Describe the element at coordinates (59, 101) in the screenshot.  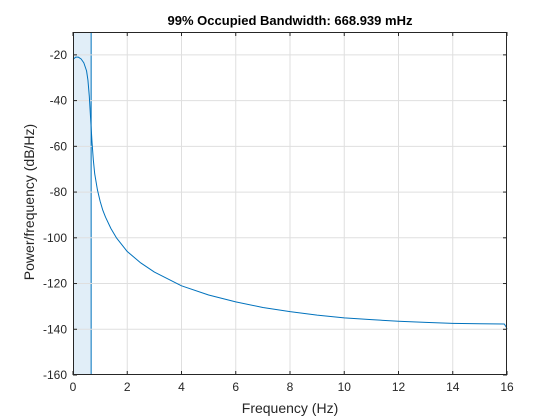
I see `y-tick-label: -40` at that location.